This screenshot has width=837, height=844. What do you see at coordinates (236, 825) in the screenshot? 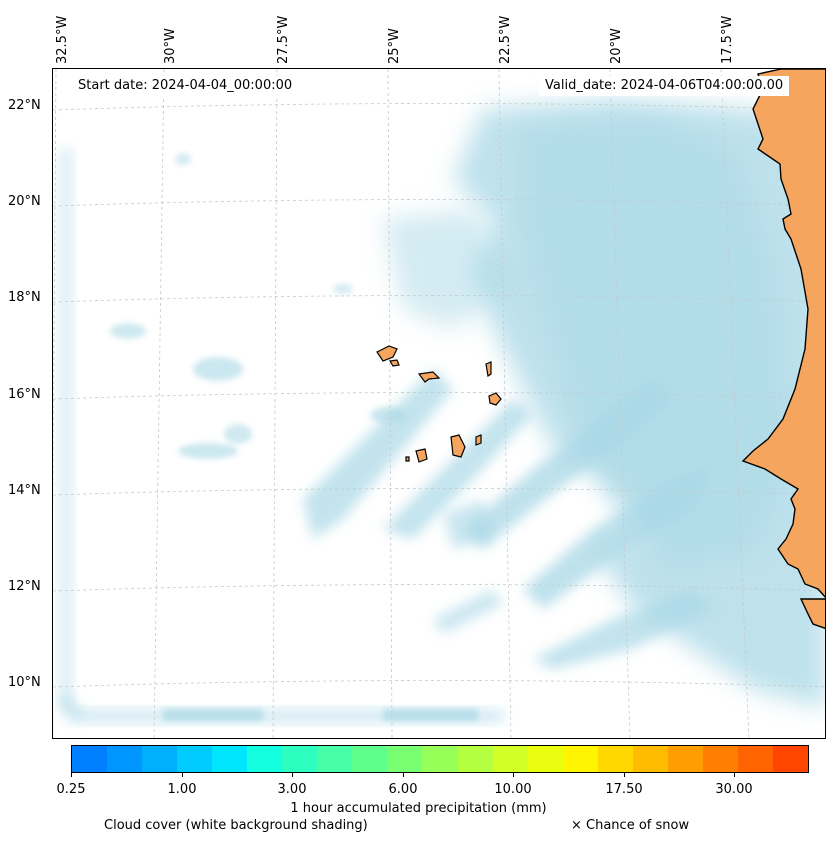
I see `legend-cloud-cover: Cloud cover (white background shading)` at bounding box center [236, 825].